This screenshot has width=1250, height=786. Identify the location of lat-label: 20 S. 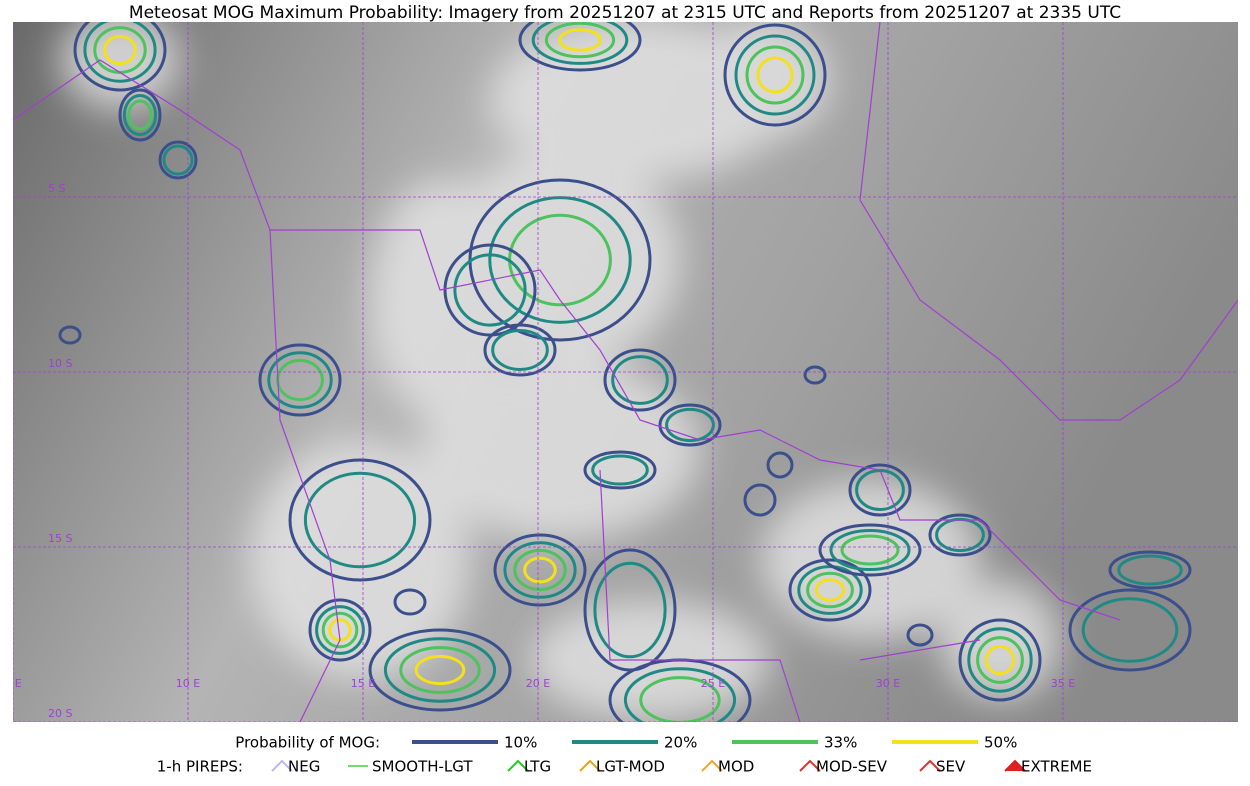
(60, 713).